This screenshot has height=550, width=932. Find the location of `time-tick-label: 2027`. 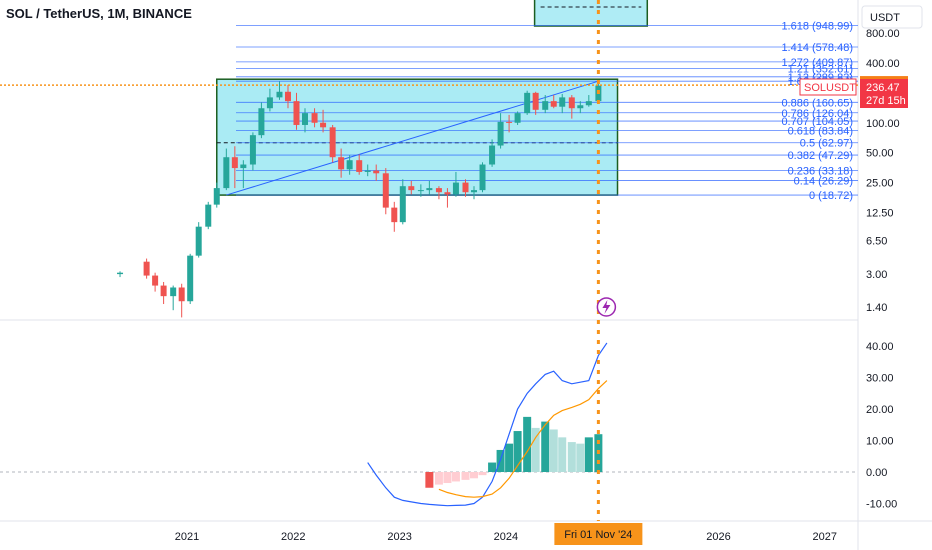

time-tick-label: 2027 is located at coordinates (825, 537).